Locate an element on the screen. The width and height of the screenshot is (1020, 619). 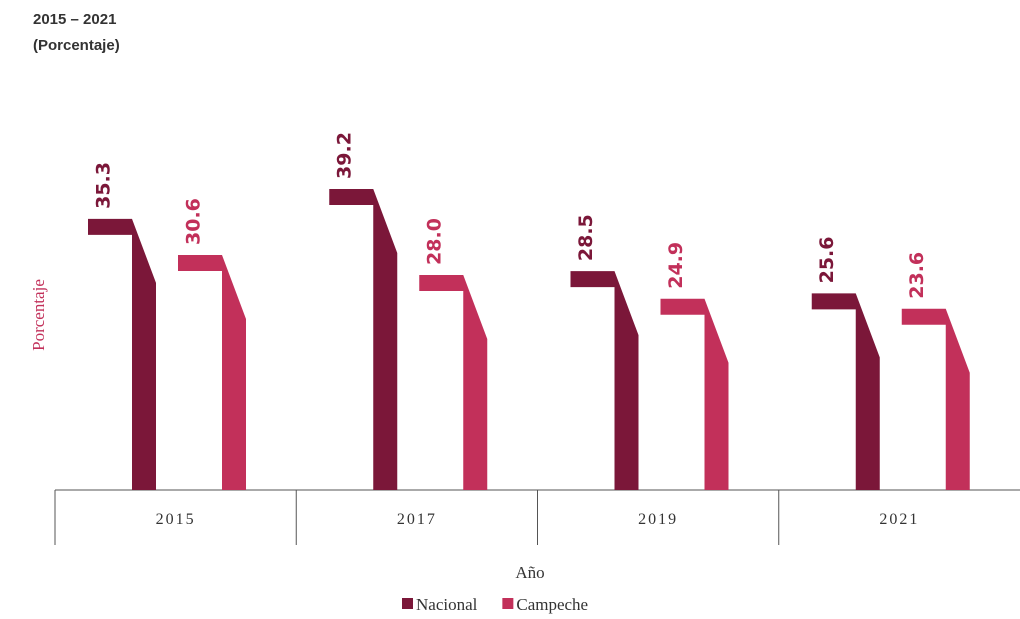
x-tick-label: 2021 is located at coordinates (899, 519).